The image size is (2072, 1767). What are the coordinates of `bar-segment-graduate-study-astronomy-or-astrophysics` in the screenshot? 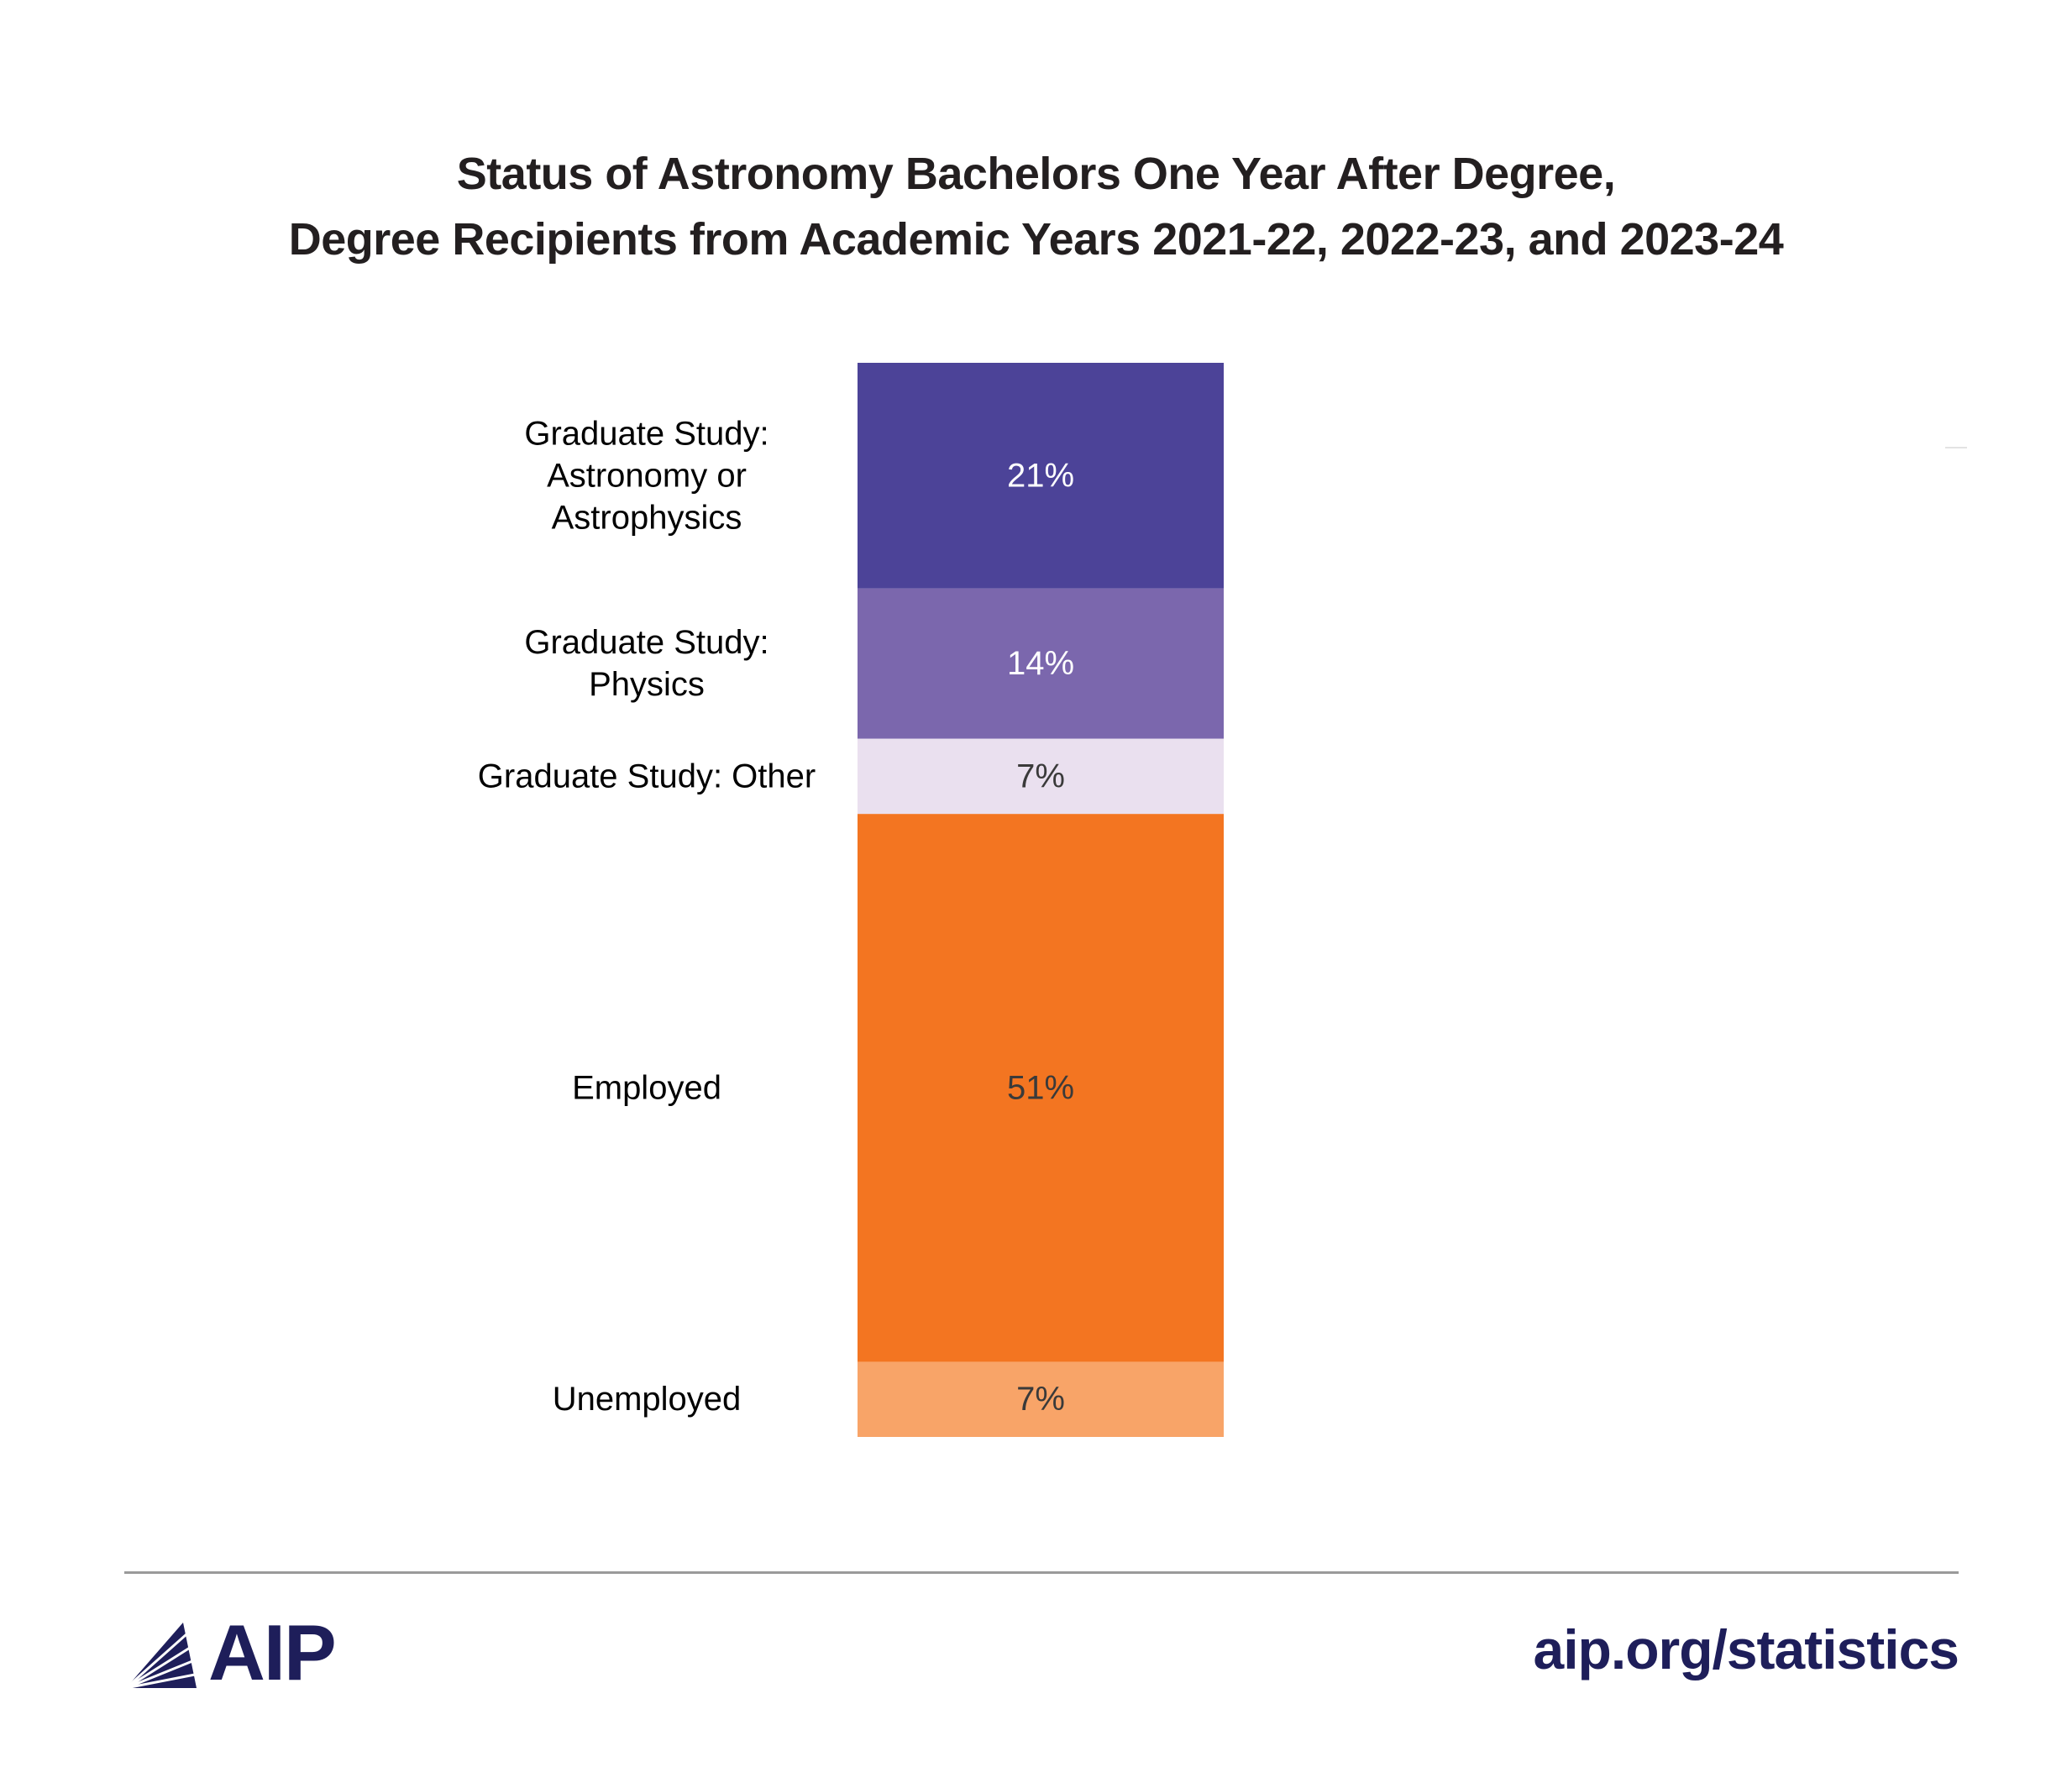 It's located at (1041, 476).